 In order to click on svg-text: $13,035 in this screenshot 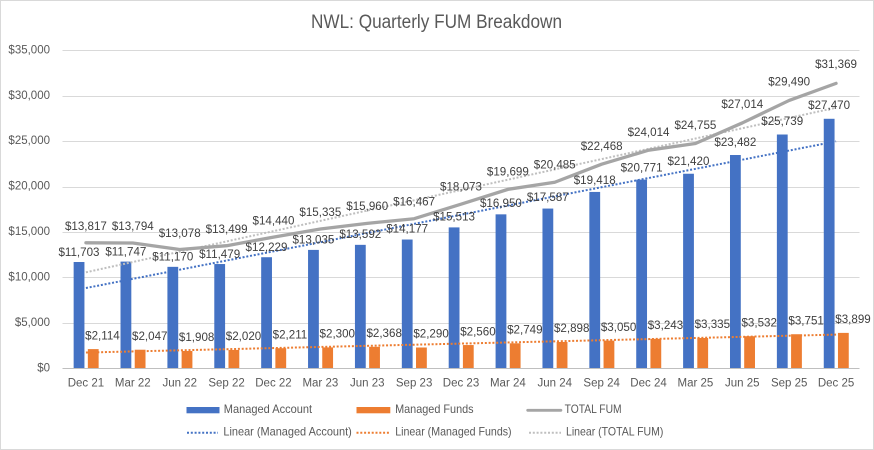, I will do `click(313, 239)`.